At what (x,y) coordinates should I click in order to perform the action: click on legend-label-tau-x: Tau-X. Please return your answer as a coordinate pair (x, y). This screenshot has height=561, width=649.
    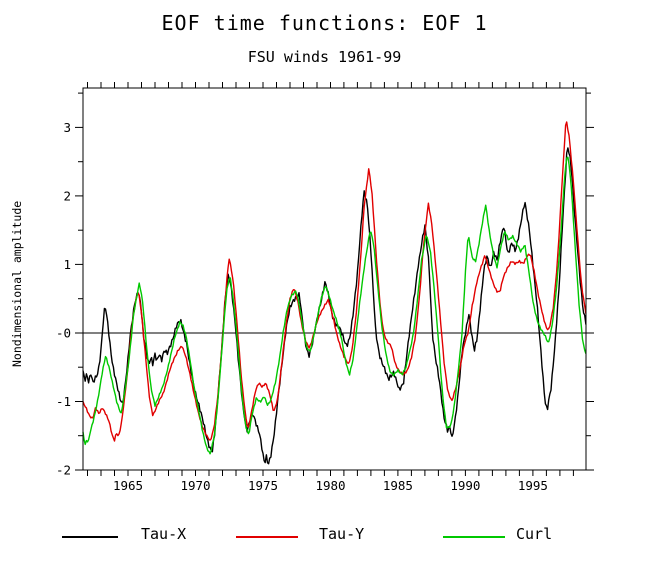
    Looking at the image, I should click on (164, 534).